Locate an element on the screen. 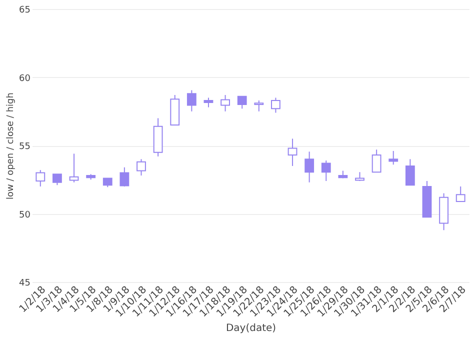 Image resolution: width=474 pixels, height=338 pixels. y-tick-label: 45 is located at coordinates (24, 283).